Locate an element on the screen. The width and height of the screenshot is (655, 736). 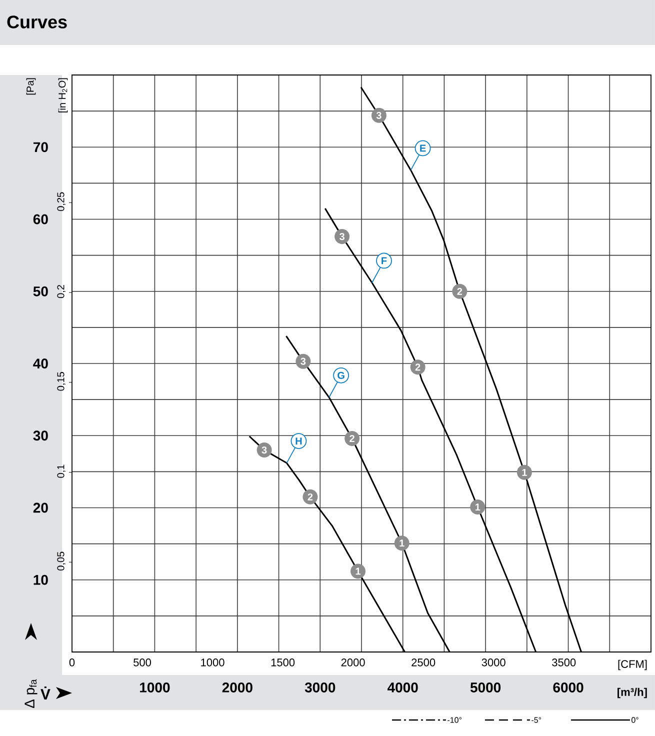
y2-tick-label: 0,25 is located at coordinates (61, 201).